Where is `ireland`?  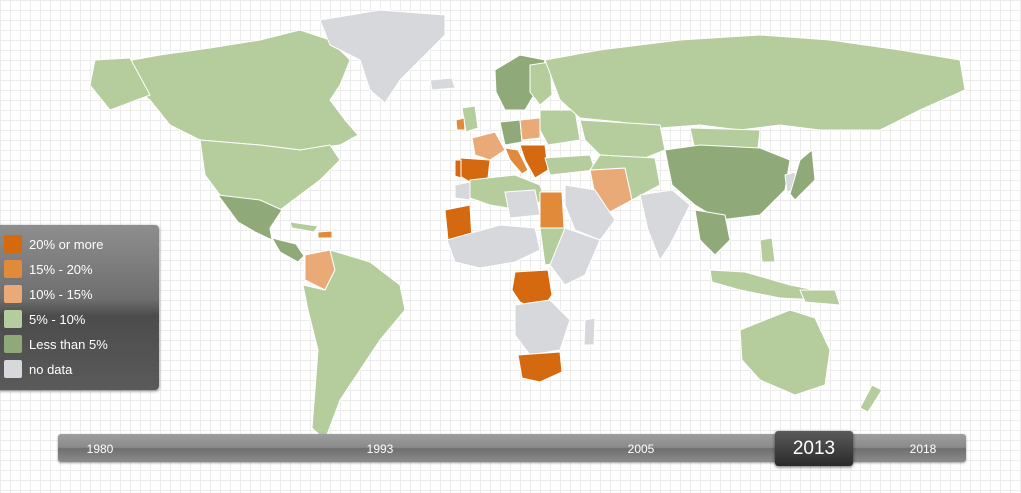 ireland is located at coordinates (460, 124).